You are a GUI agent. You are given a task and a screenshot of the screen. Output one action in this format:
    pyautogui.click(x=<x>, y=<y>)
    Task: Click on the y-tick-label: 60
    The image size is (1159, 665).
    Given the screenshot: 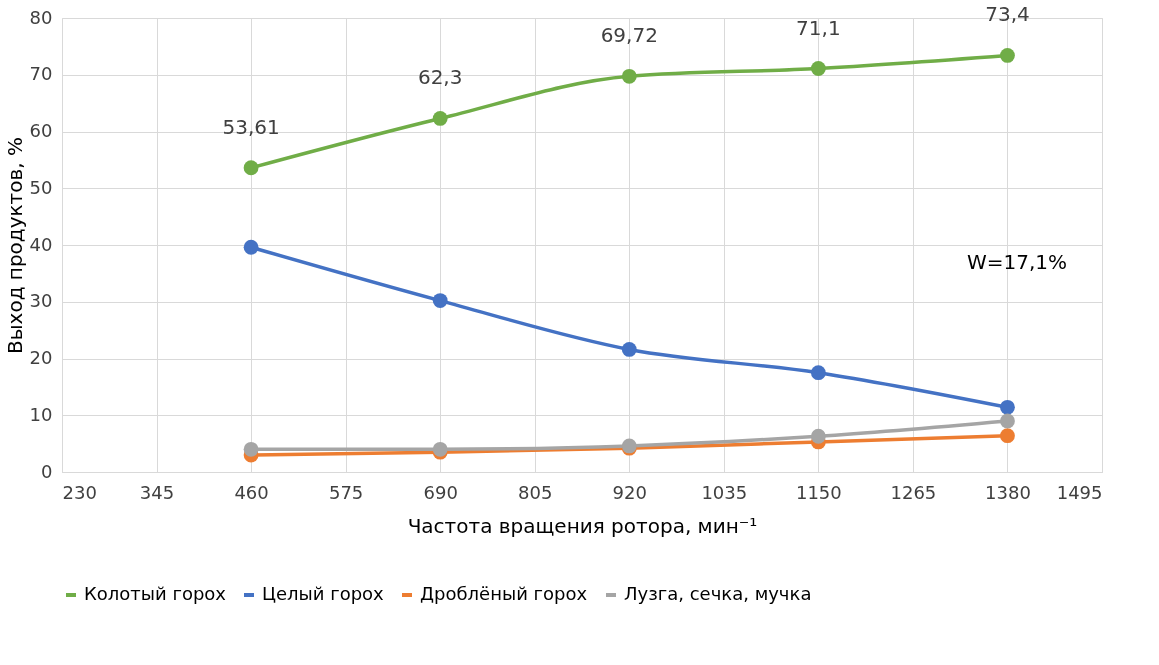 What is the action you would take?
    pyautogui.click(x=41, y=130)
    